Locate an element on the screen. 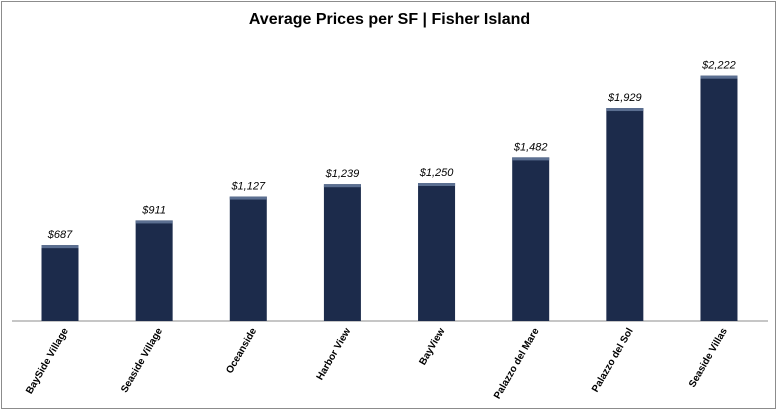 This screenshot has height=412, width=779. value-label-5: $1,482 is located at coordinates (530, 147).